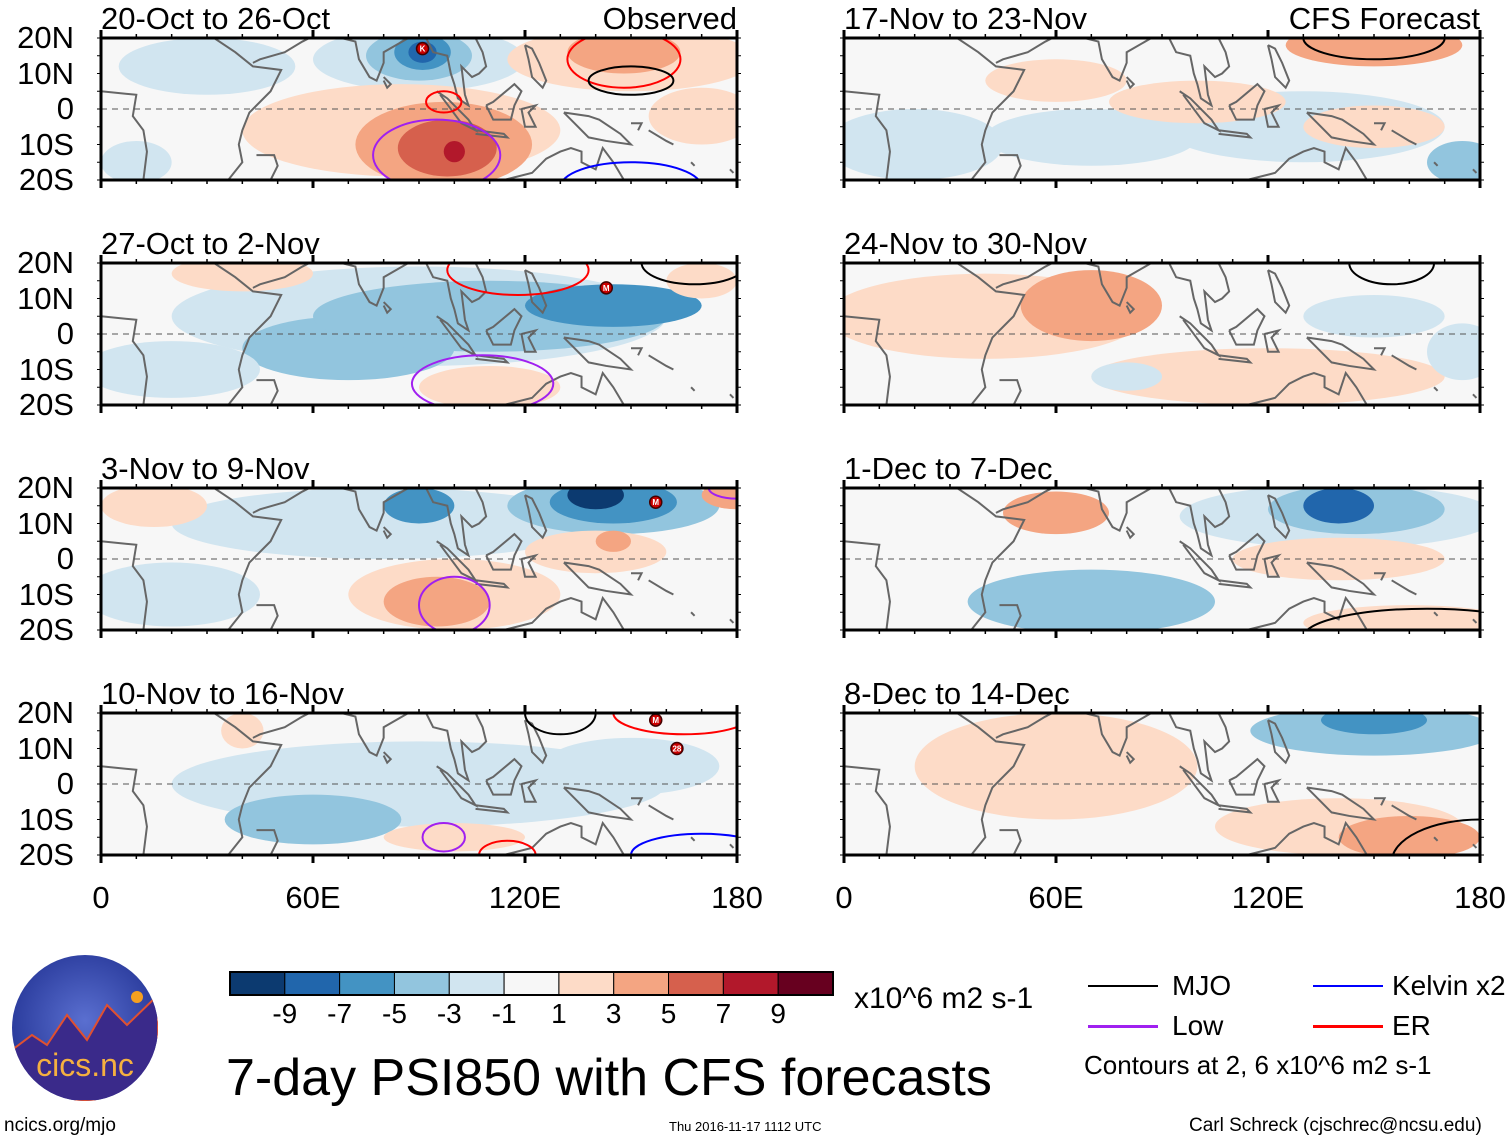  Describe the element at coordinates (1480, 897) in the screenshot. I see `lon-label: 180` at that location.